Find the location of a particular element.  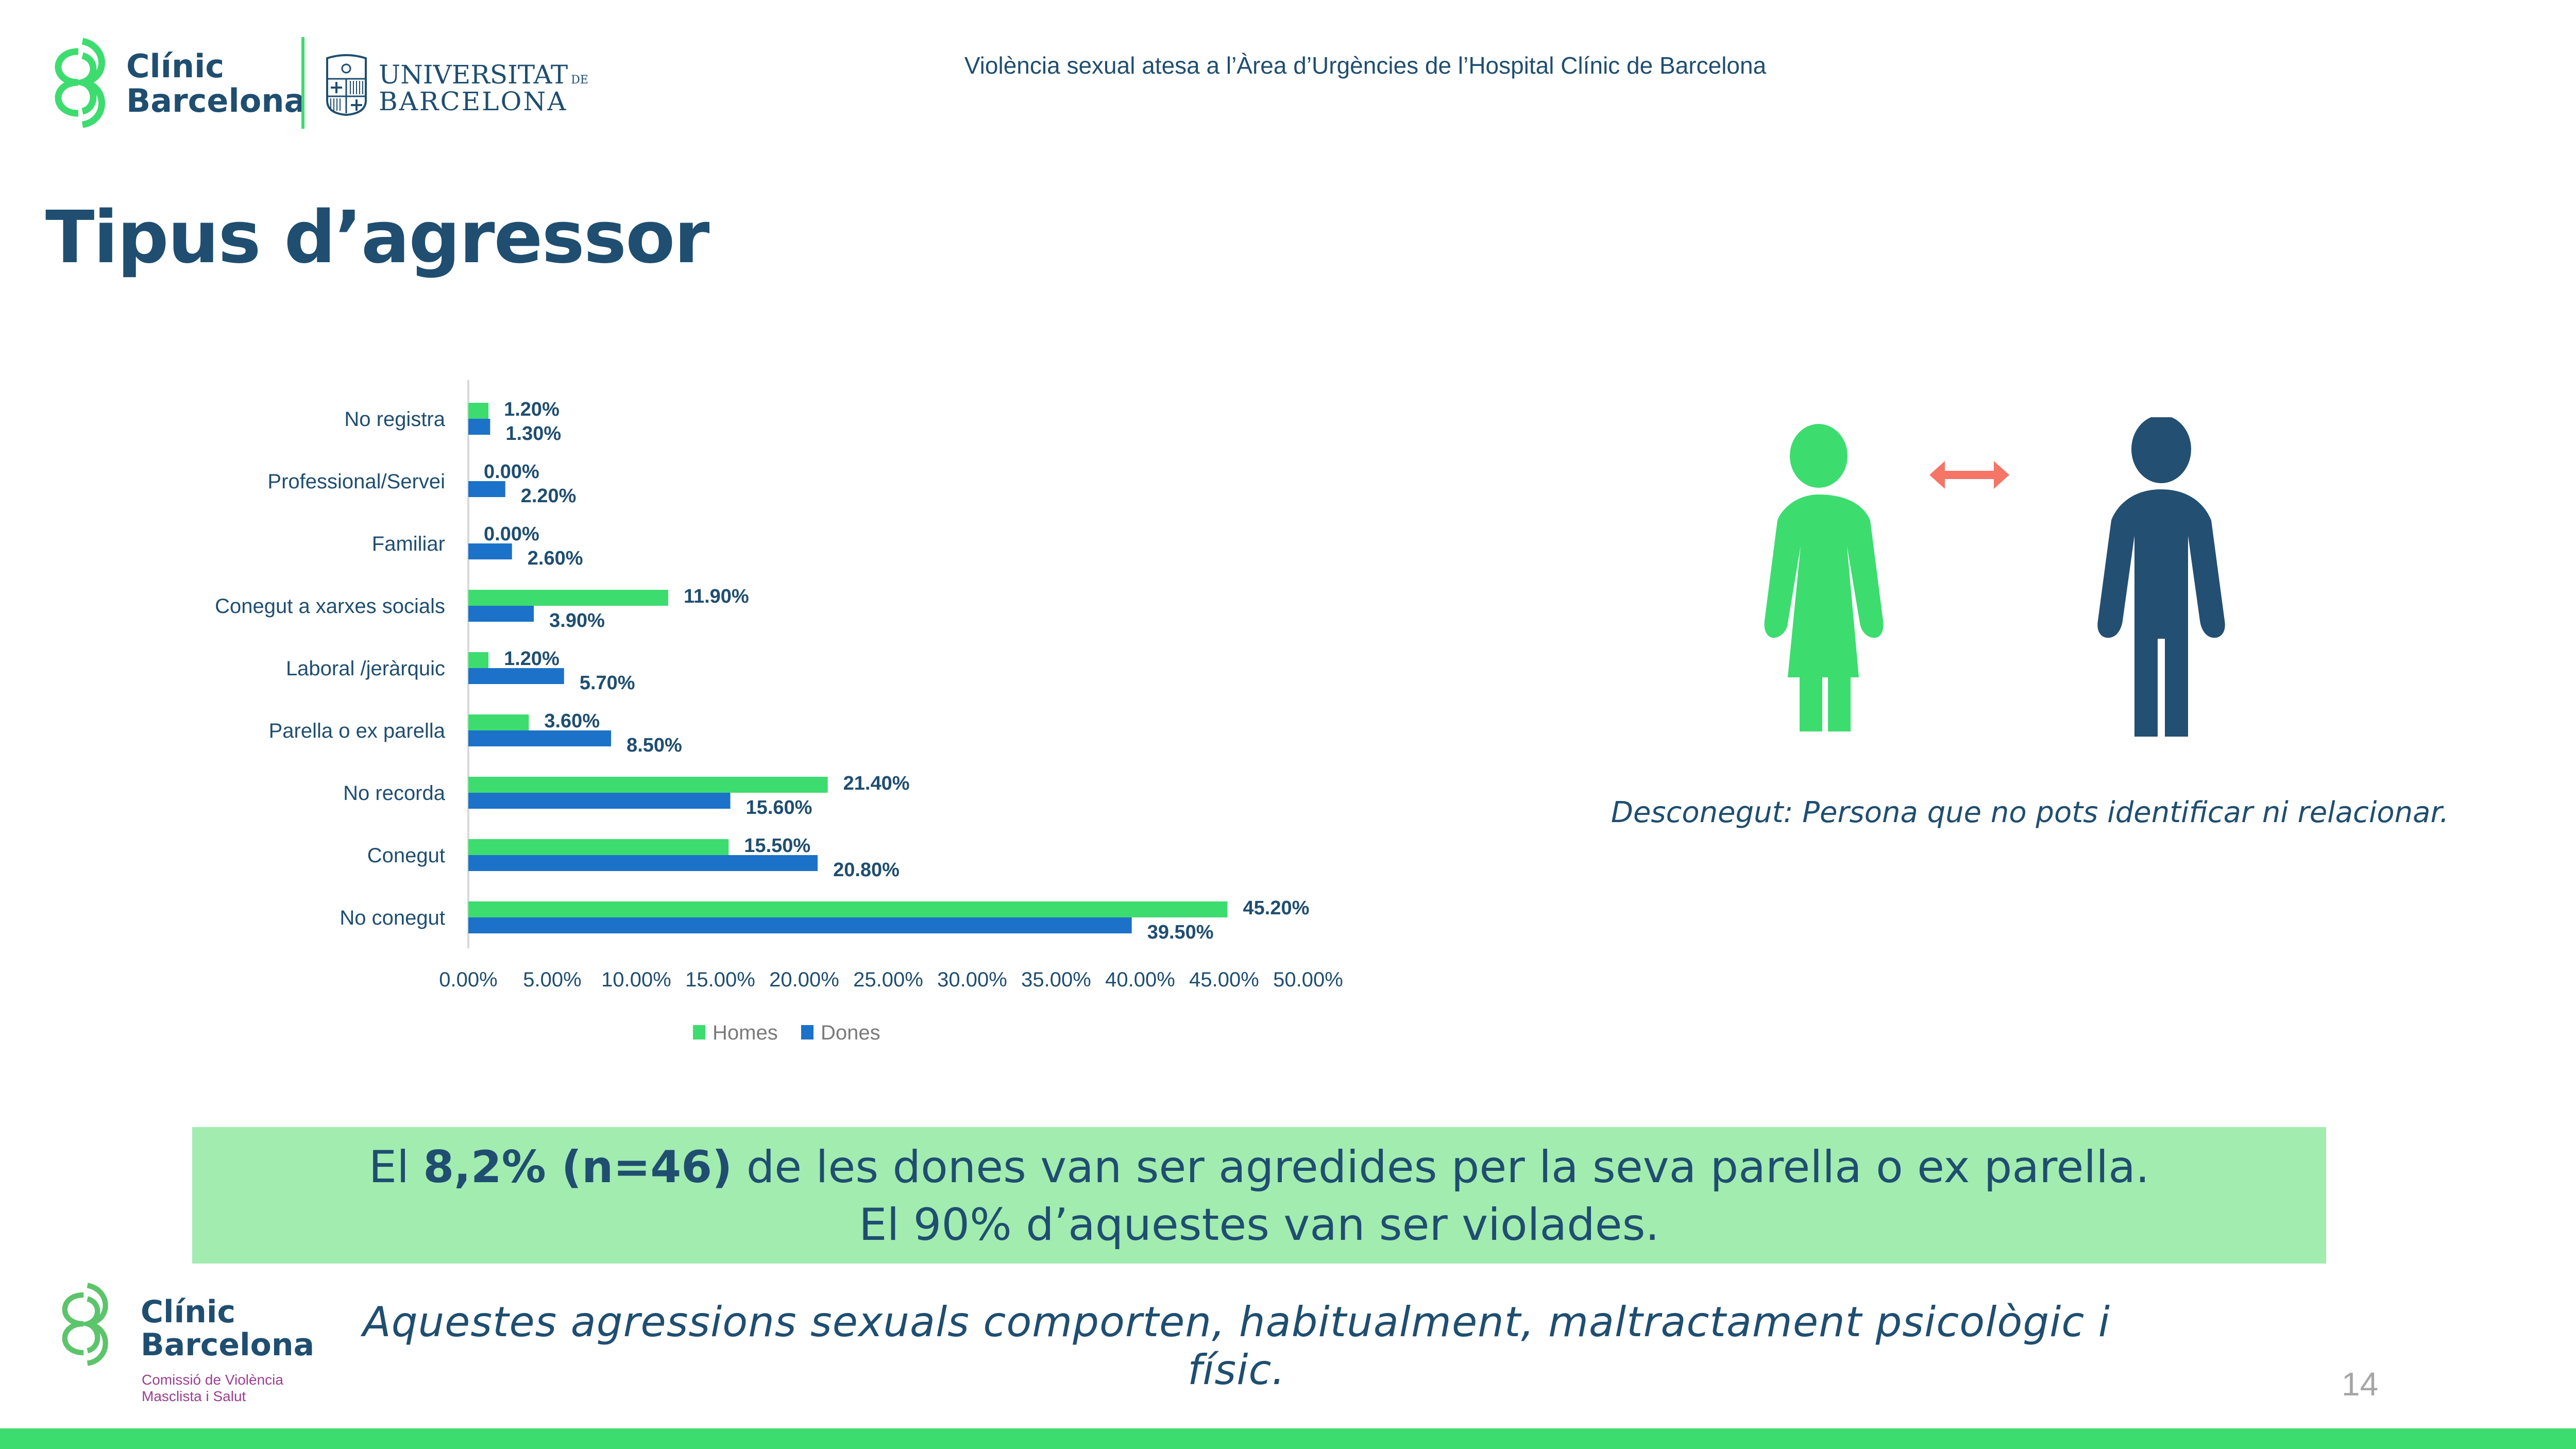

data-label-dones: 39.50% is located at coordinates (1180, 933).